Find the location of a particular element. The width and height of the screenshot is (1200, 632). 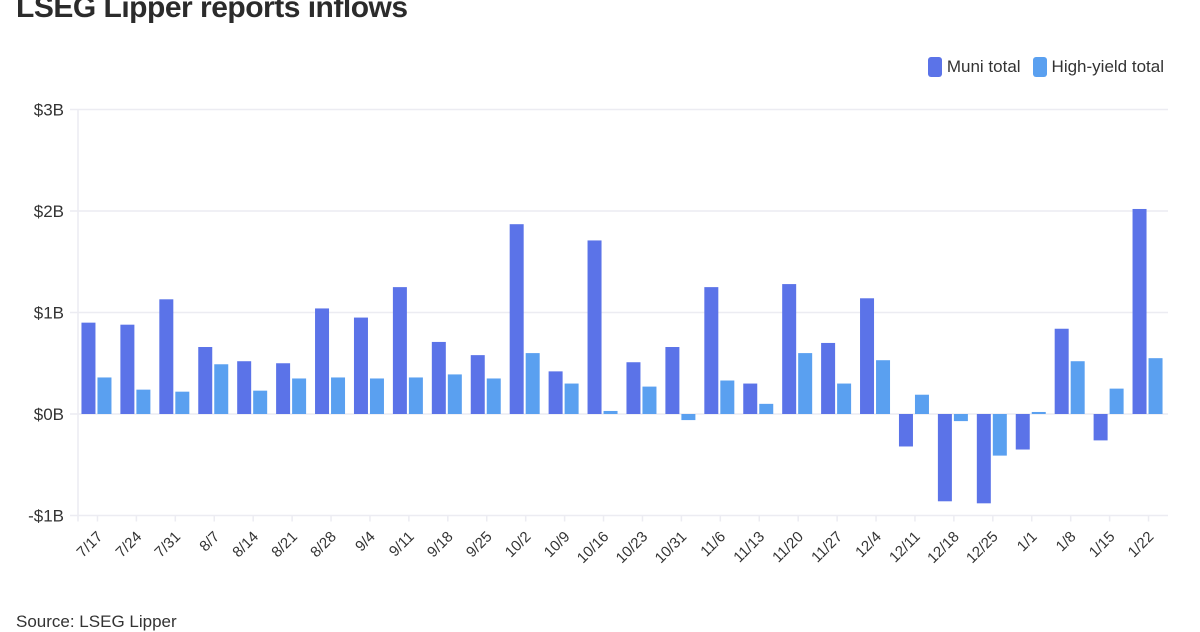

x-tick-label: 9/25 is located at coordinates (479, 544).